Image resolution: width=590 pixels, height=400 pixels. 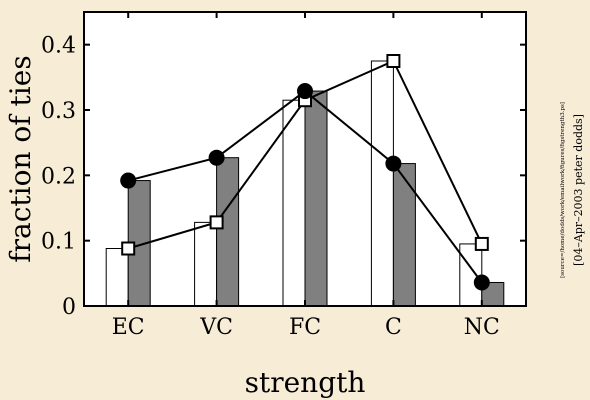 What do you see at coordinates (58, 242) in the screenshot?
I see `y-tick-label: 0.1` at bounding box center [58, 242].